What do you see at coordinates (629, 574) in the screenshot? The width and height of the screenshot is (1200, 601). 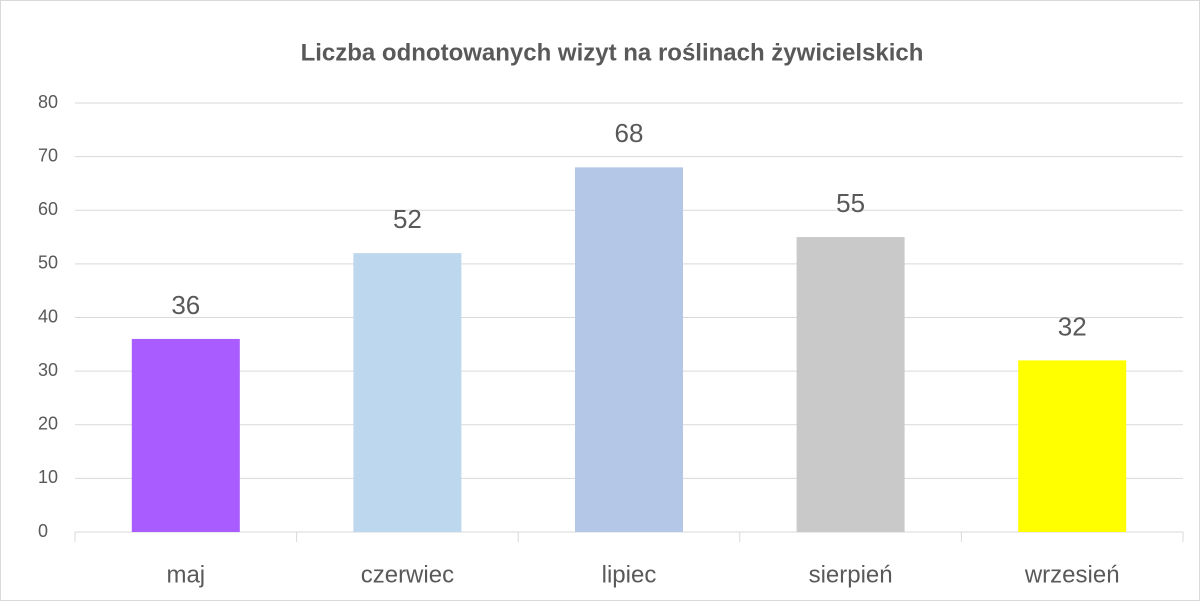 I see `x-tick-label: lipiec` at bounding box center [629, 574].